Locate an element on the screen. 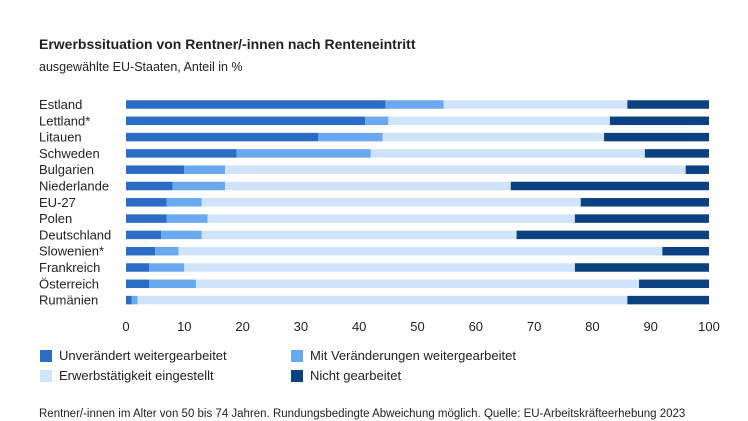  x-tick-label-90: 90 is located at coordinates (650, 326).